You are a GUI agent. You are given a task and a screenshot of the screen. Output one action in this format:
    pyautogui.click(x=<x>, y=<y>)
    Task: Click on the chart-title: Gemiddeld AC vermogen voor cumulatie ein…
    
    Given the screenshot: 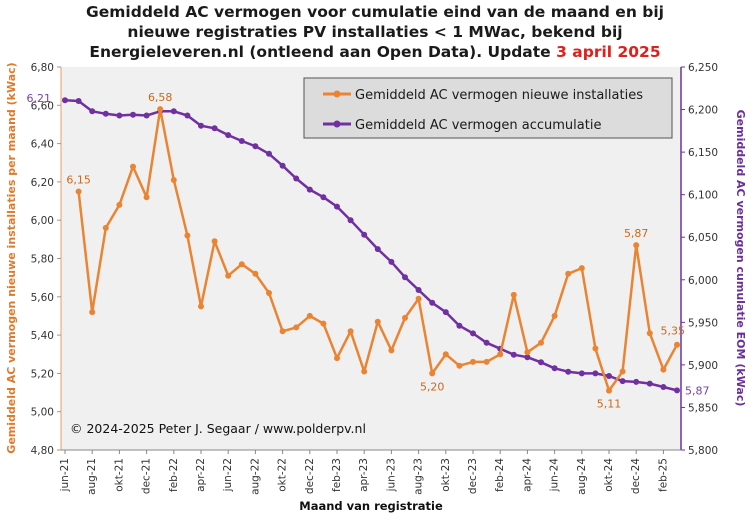 What is the action you would take?
    pyautogui.click(x=375, y=32)
    